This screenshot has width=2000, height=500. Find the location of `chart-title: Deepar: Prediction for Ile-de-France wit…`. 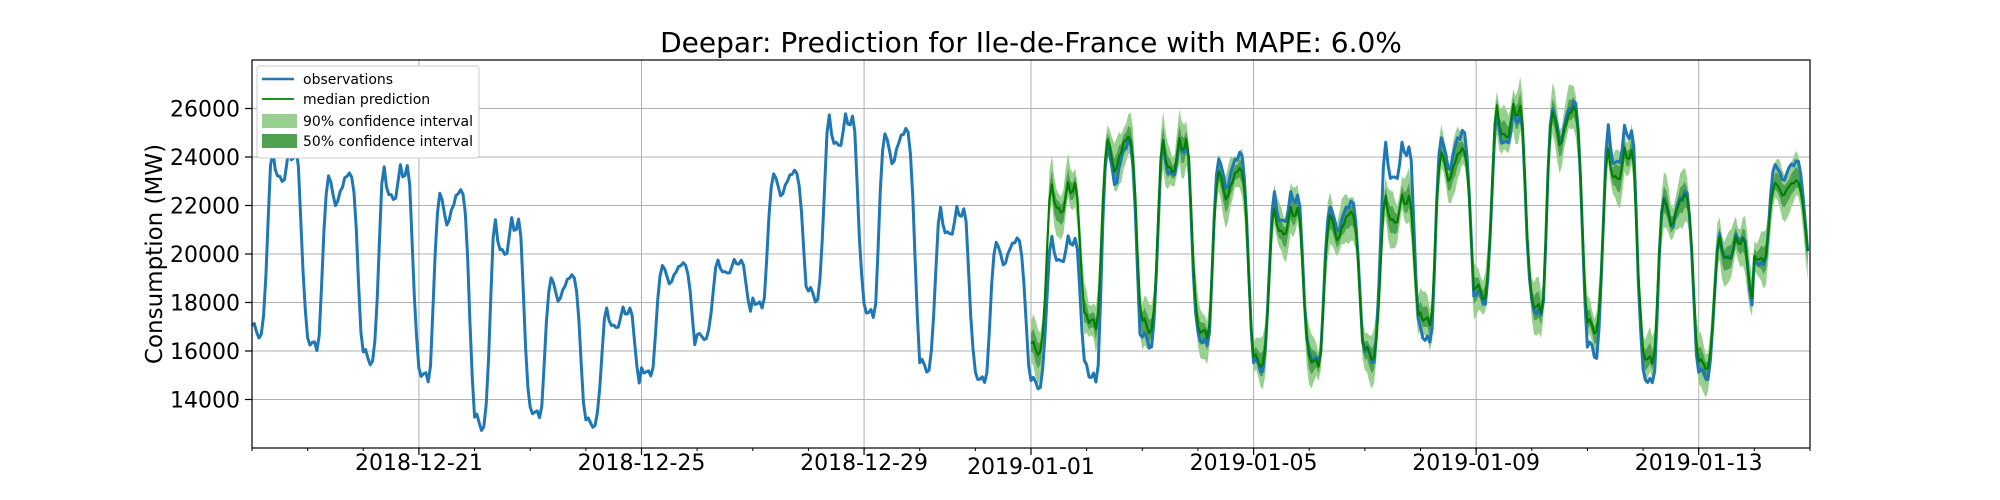

chart-title: Deepar: Prediction for Ile-de-France wit… is located at coordinates (1031, 42).